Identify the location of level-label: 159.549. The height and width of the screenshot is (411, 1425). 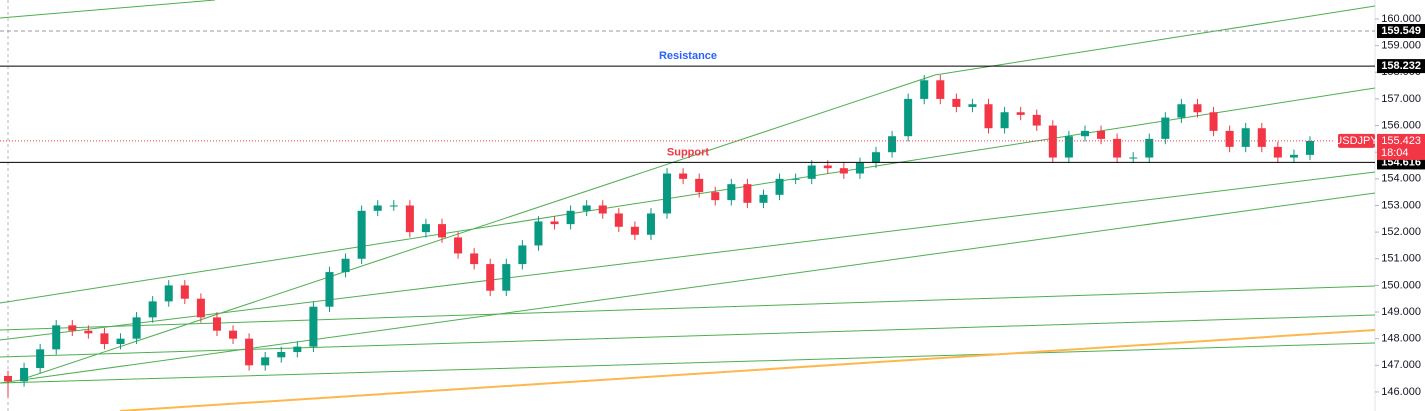
(1401, 31).